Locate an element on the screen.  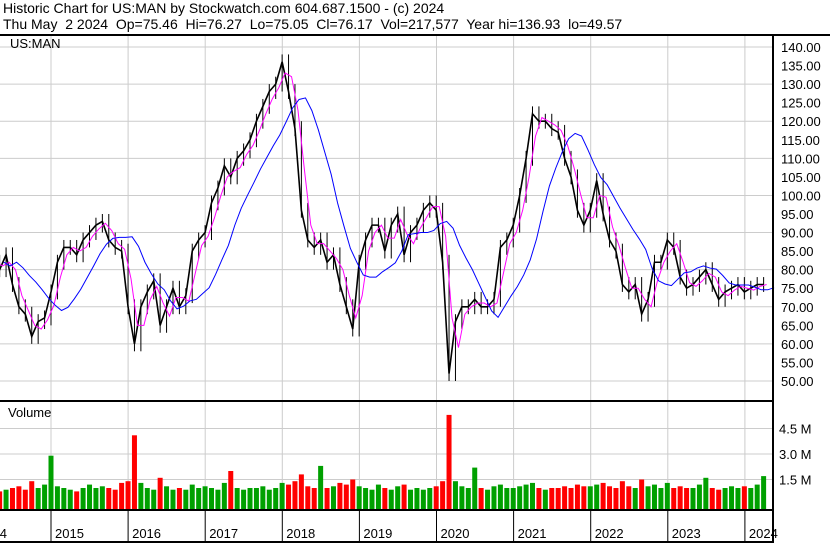
volume-tick-label: 1.5 M is located at coordinates (795, 480).